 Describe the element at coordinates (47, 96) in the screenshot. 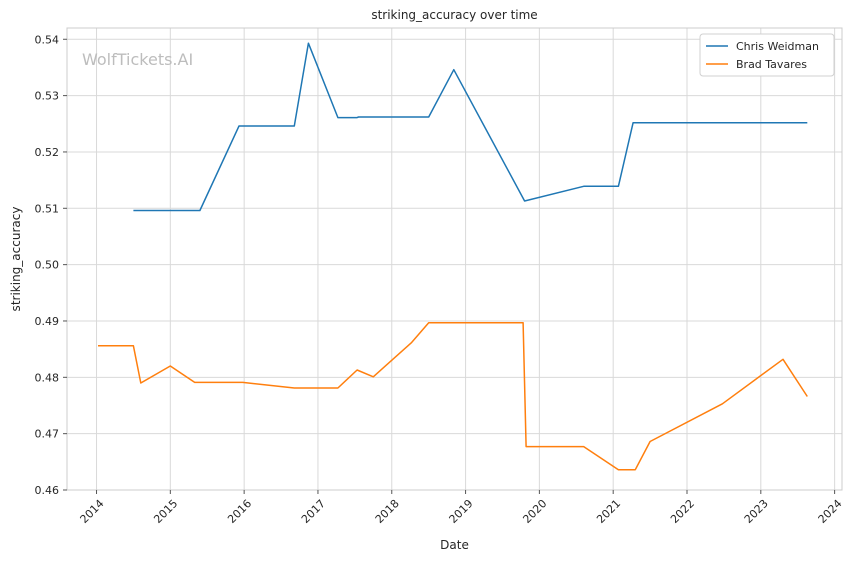

I see `y-tick-label: 0.53` at that location.